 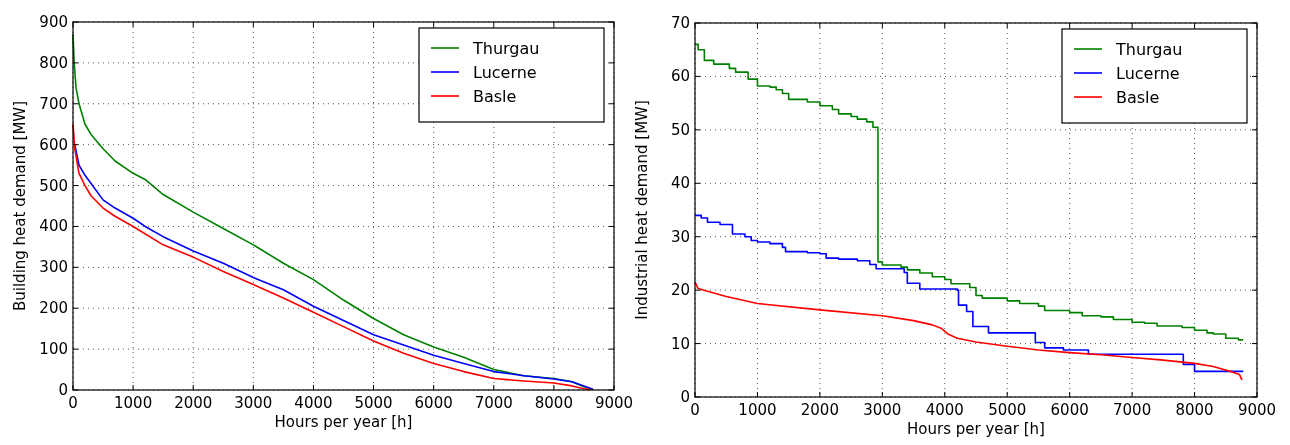 I want to click on y-tick-label: 0, so click(x=63, y=390).